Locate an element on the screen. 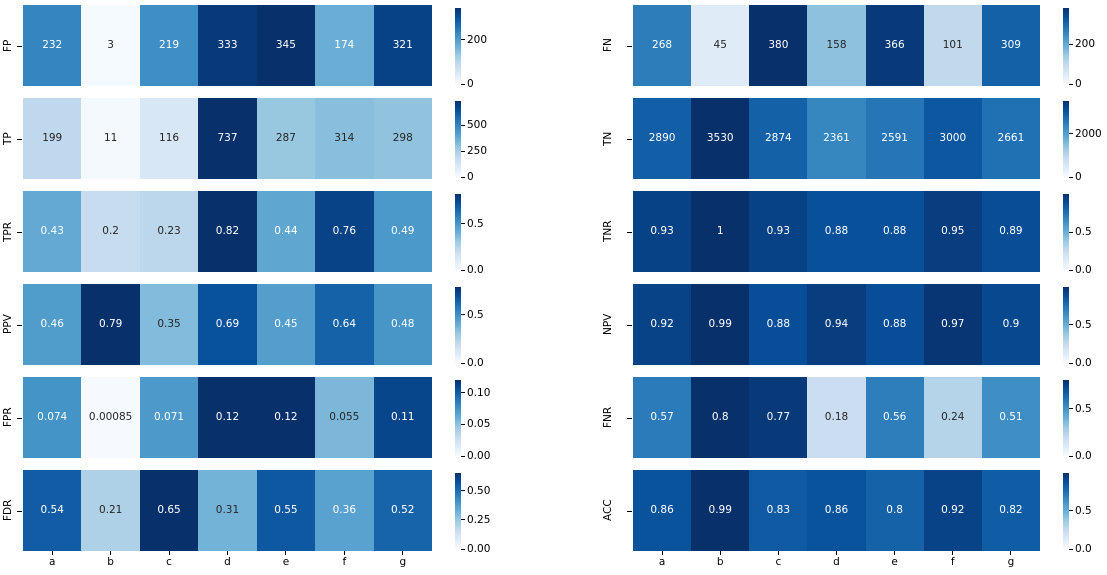 This screenshot has height=575, width=1107. cell-NPV-f: 0.97 is located at coordinates (952, 324).